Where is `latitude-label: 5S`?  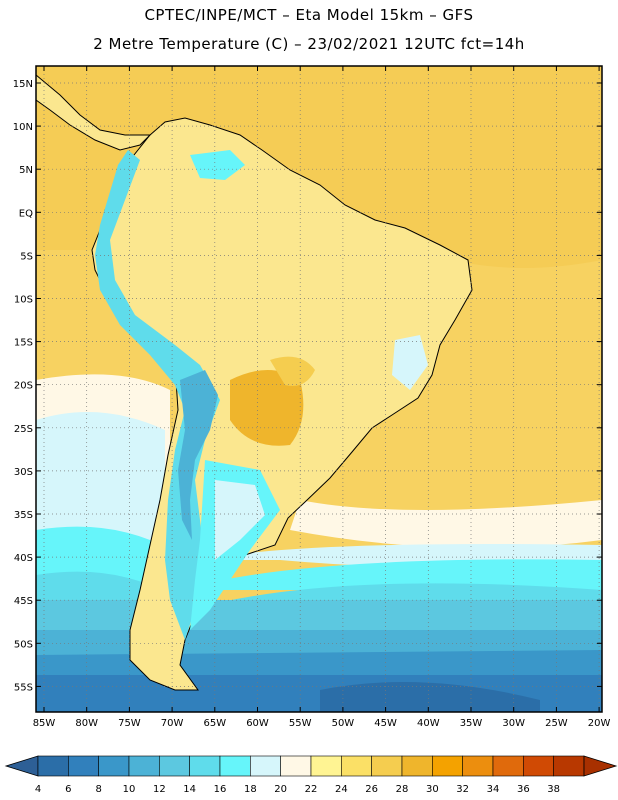 latitude-label: 5S is located at coordinates (26, 256).